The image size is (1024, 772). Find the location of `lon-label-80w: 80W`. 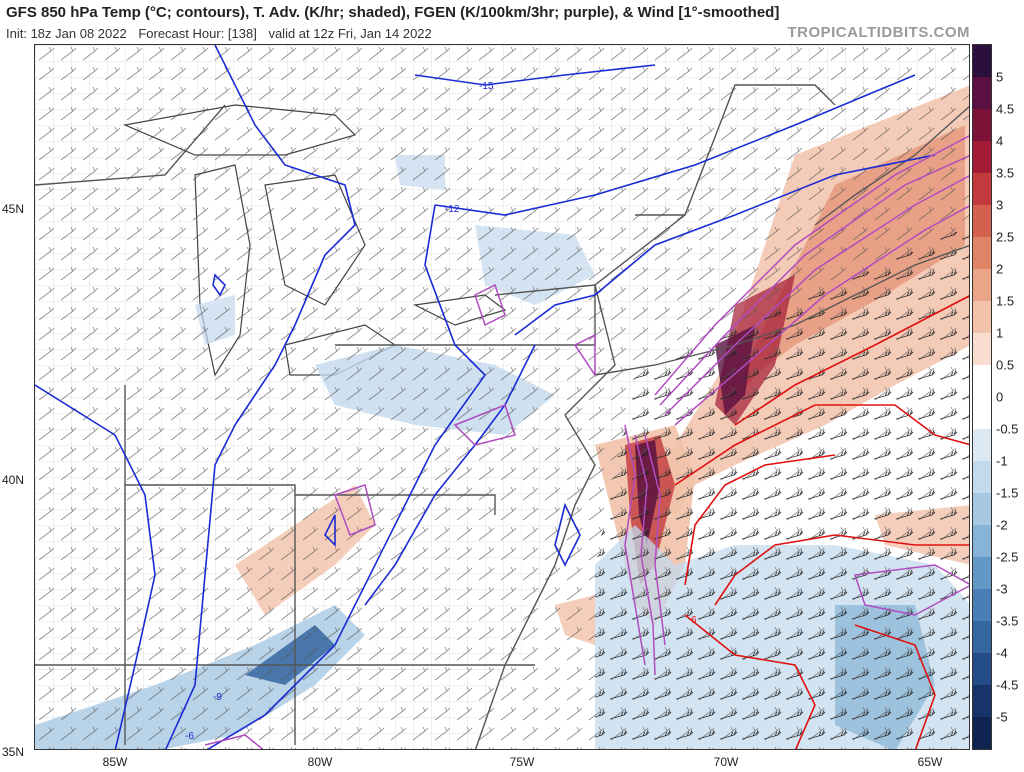

lon-label-80w: 80W is located at coordinates (320, 762).